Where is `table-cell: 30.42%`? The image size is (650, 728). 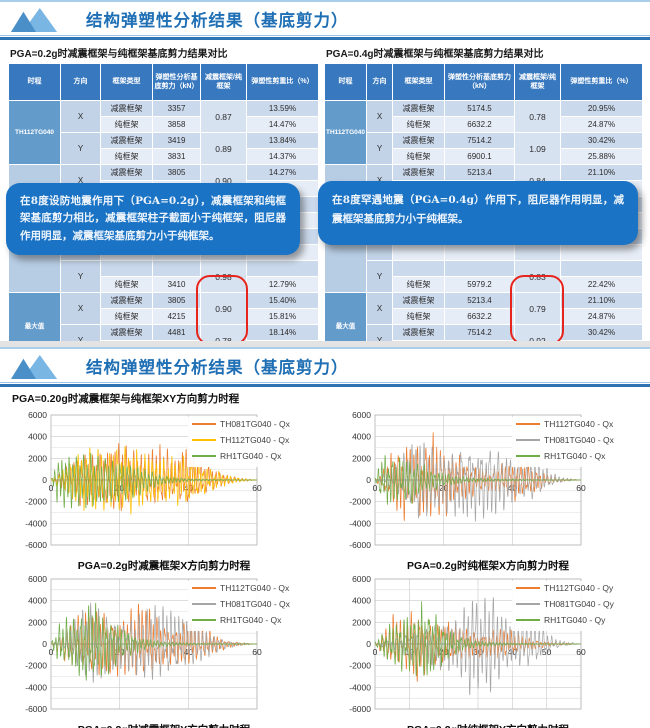 table-cell: 30.42% is located at coordinates (601, 332).